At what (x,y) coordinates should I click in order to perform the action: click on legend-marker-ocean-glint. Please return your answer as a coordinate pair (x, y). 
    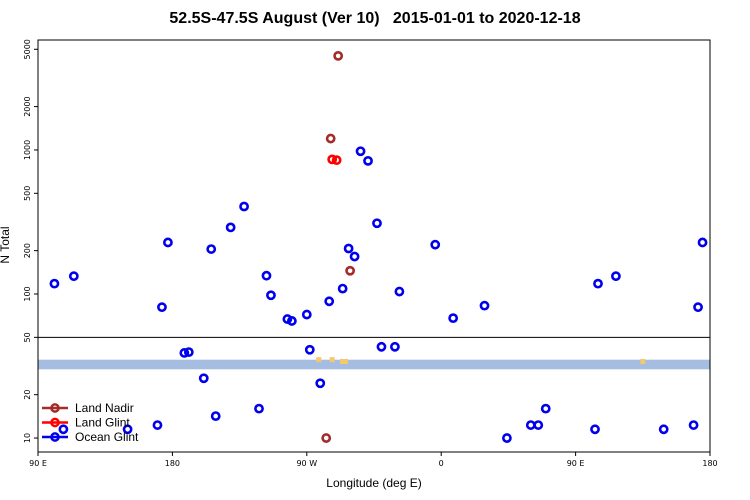
    Looking at the image, I should click on (55, 437).